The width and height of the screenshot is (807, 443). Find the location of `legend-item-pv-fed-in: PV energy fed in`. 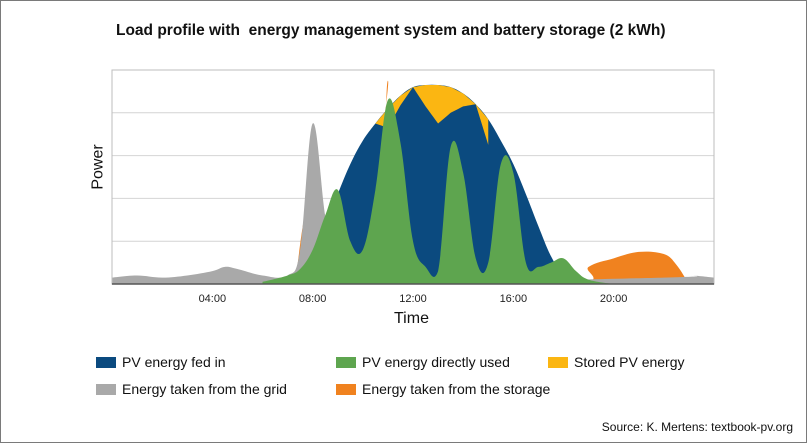

legend-item-pv-fed-in: PV energy fed in is located at coordinates (161, 362).